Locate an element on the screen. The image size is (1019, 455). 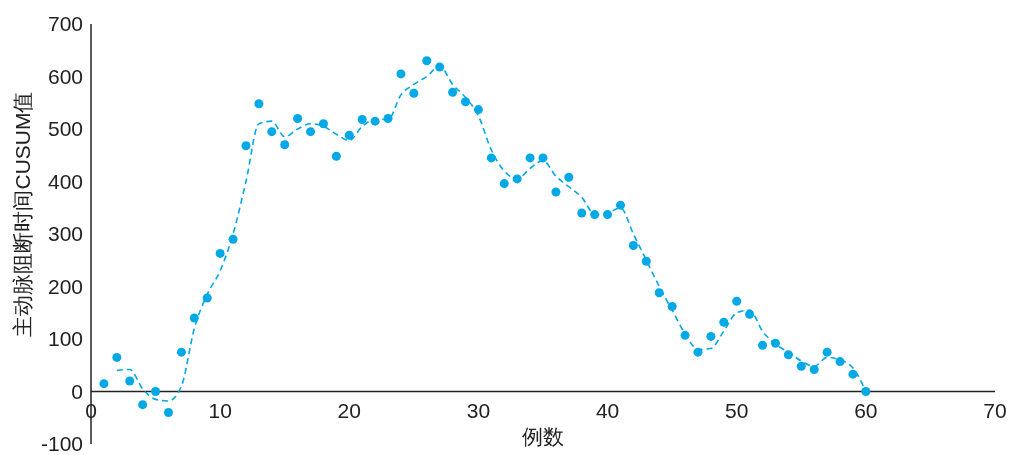
y-tick-label: 0 is located at coordinates (77, 391).